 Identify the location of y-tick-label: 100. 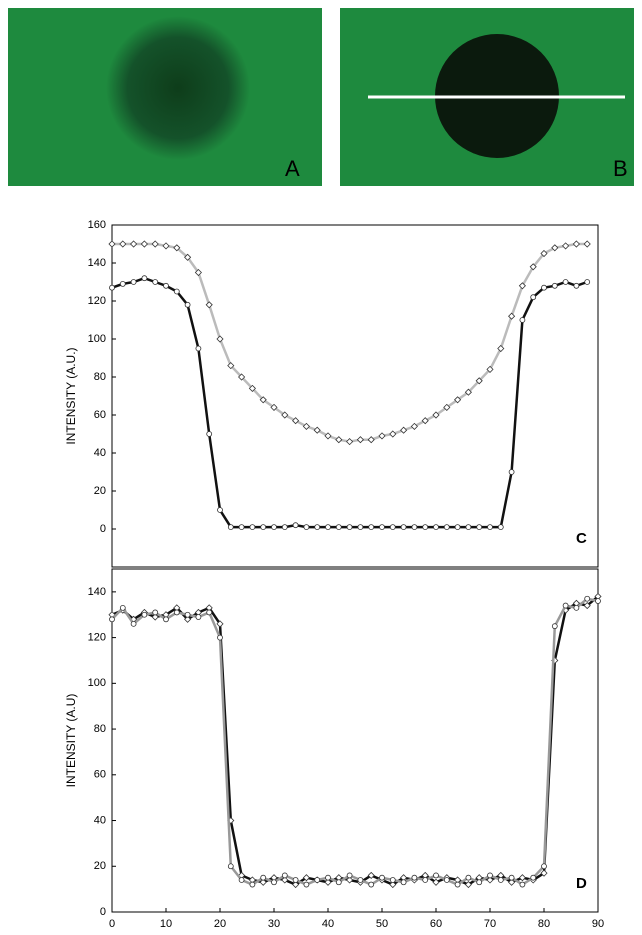
(97, 683).